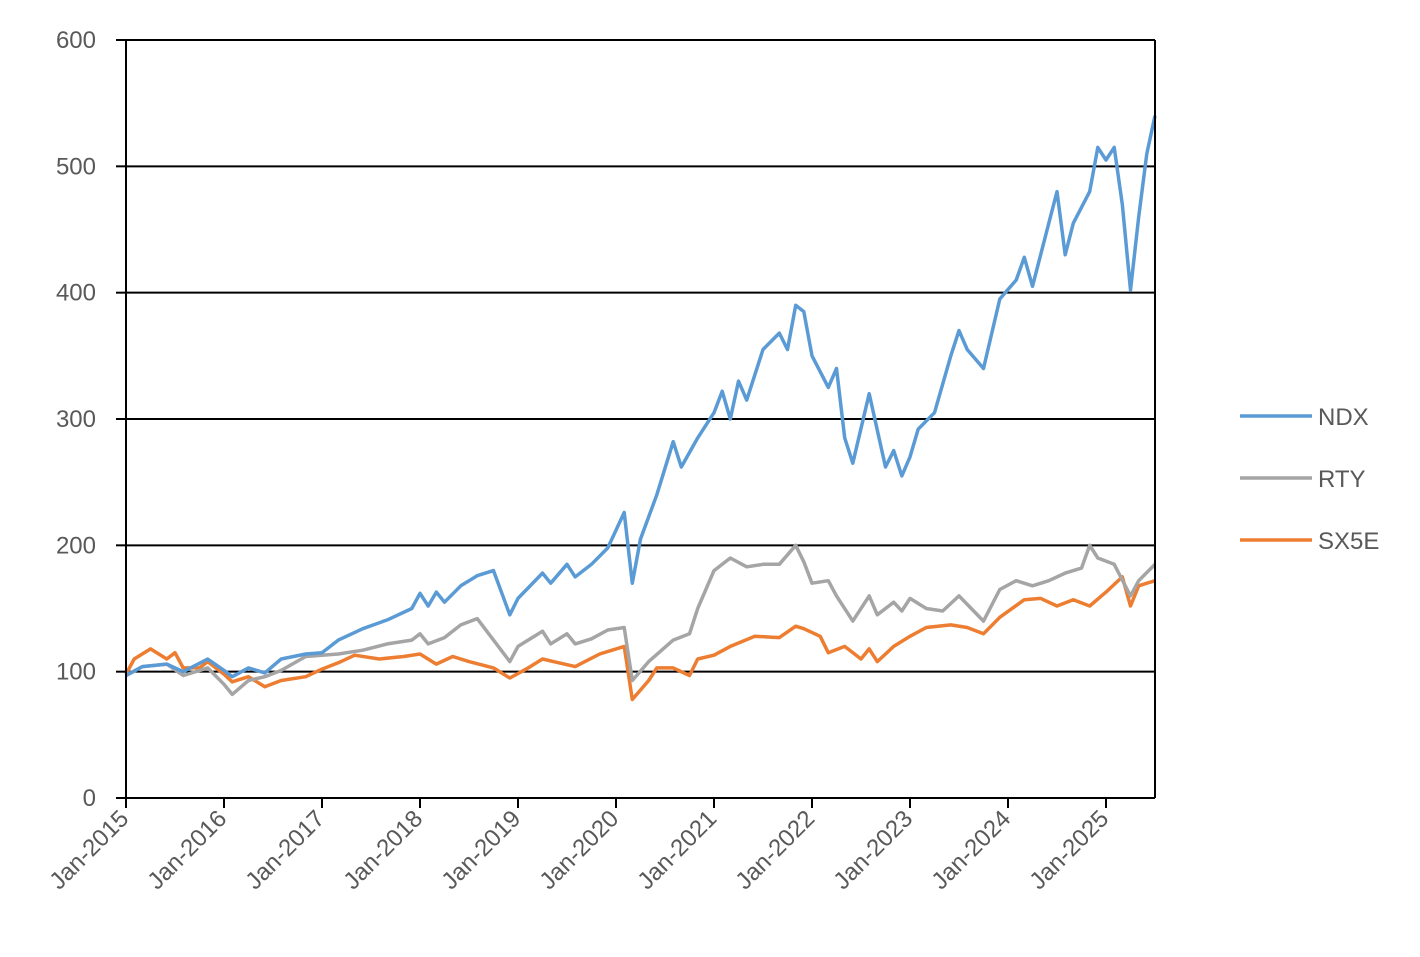 This screenshot has width=1420, height=957. Describe the element at coordinates (76, 293) in the screenshot. I see `y-tick-label: 400` at that location.